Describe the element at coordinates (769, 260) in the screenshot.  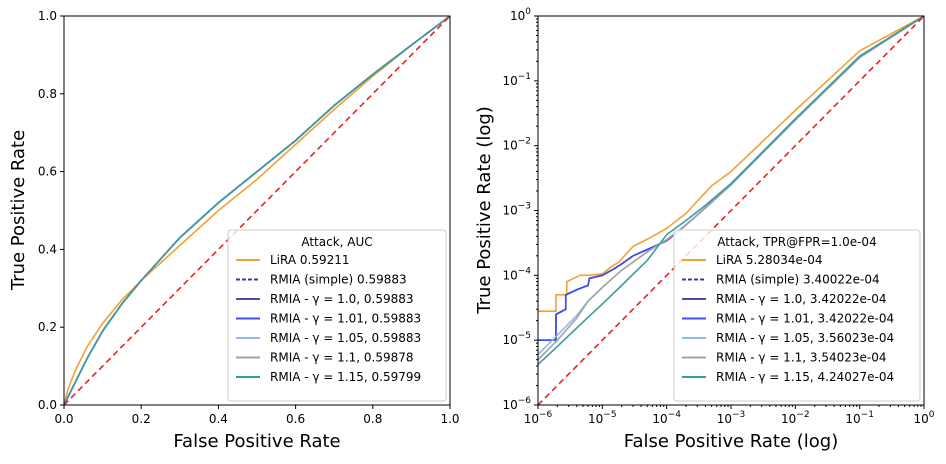
I see `legend-entry-0: LiRA 5.28034e-04` at that location.